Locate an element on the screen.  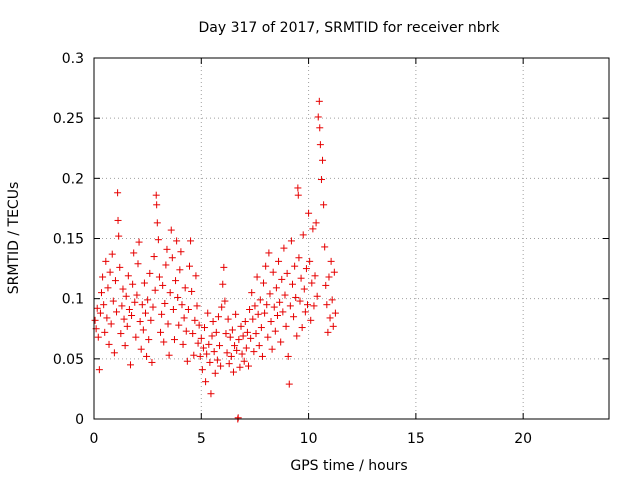
y-tick-label: 0.15 is located at coordinates (68, 240).